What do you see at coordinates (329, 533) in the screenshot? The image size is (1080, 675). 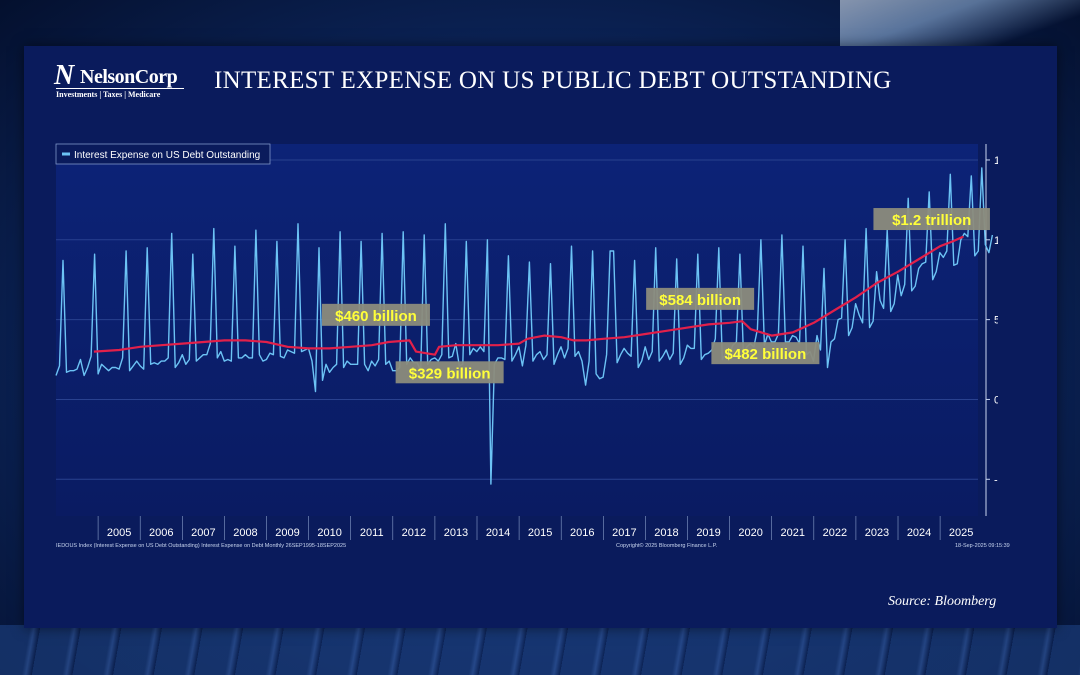 I see `x-tick-label: 2010` at bounding box center [329, 533].